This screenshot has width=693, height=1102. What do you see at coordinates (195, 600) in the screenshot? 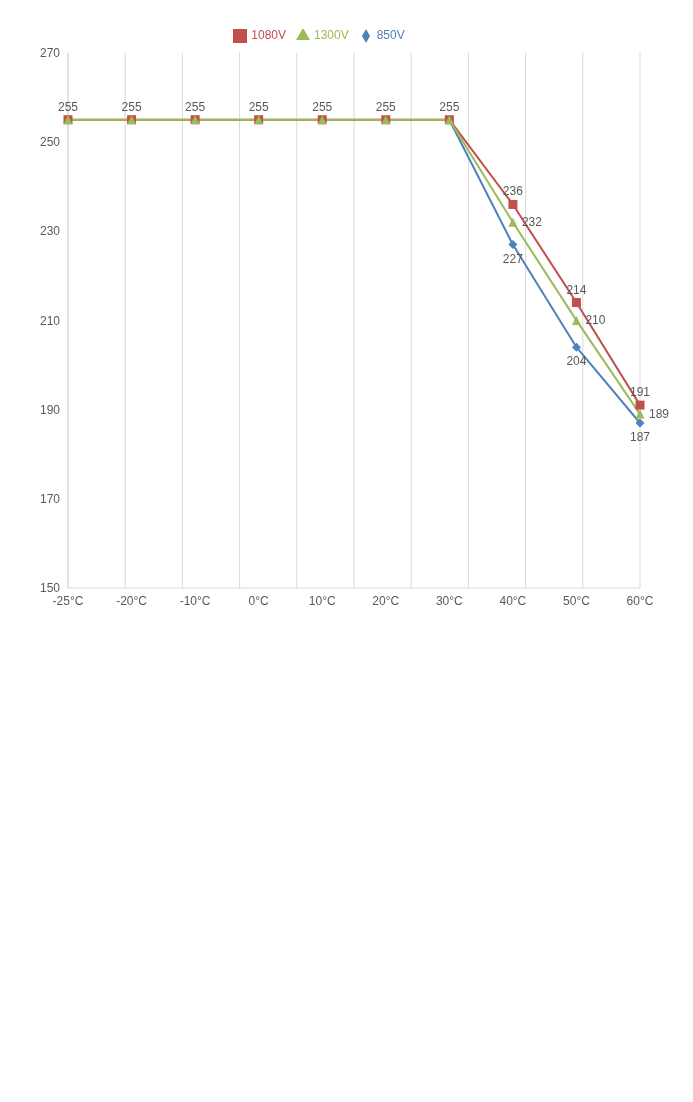
I see `x-tick-label: -10°C` at bounding box center [195, 600].